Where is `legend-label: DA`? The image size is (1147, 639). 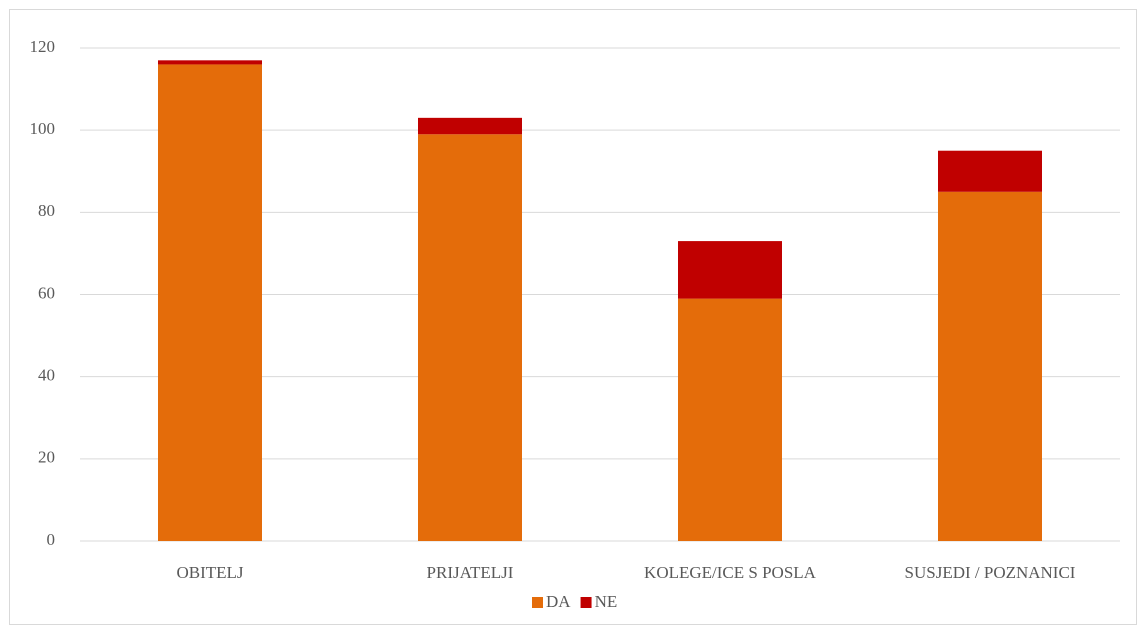 legend-label: DA is located at coordinates (558, 601).